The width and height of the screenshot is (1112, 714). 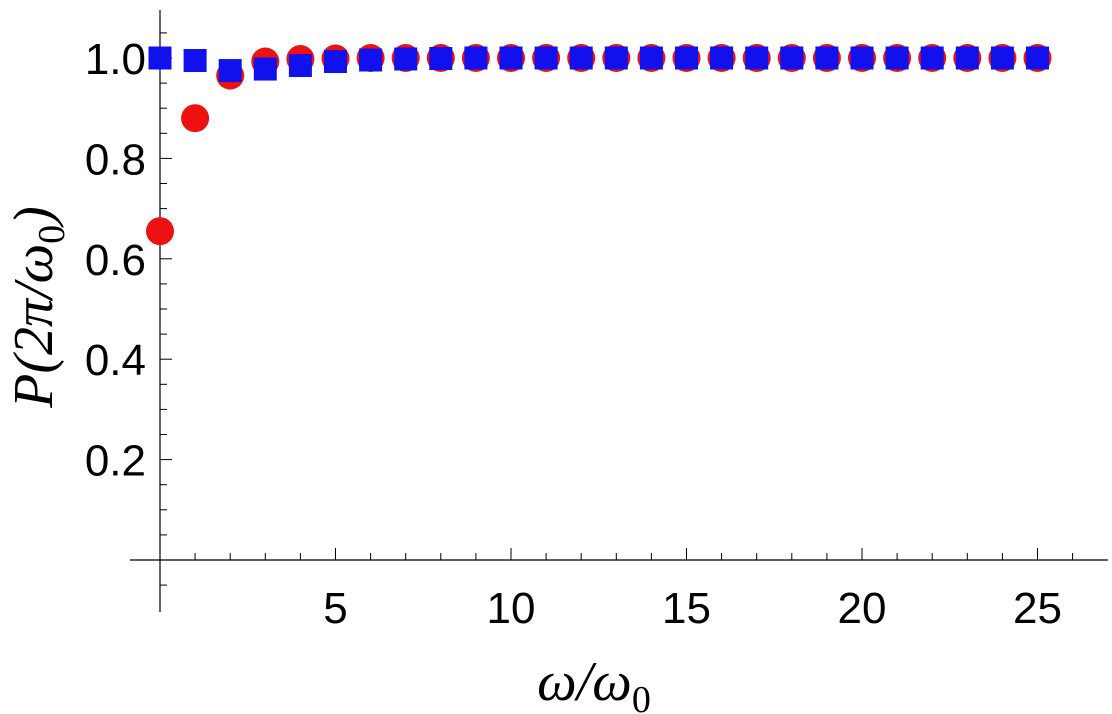 I want to click on y-tick-label: 0.4, so click(x=115, y=360).